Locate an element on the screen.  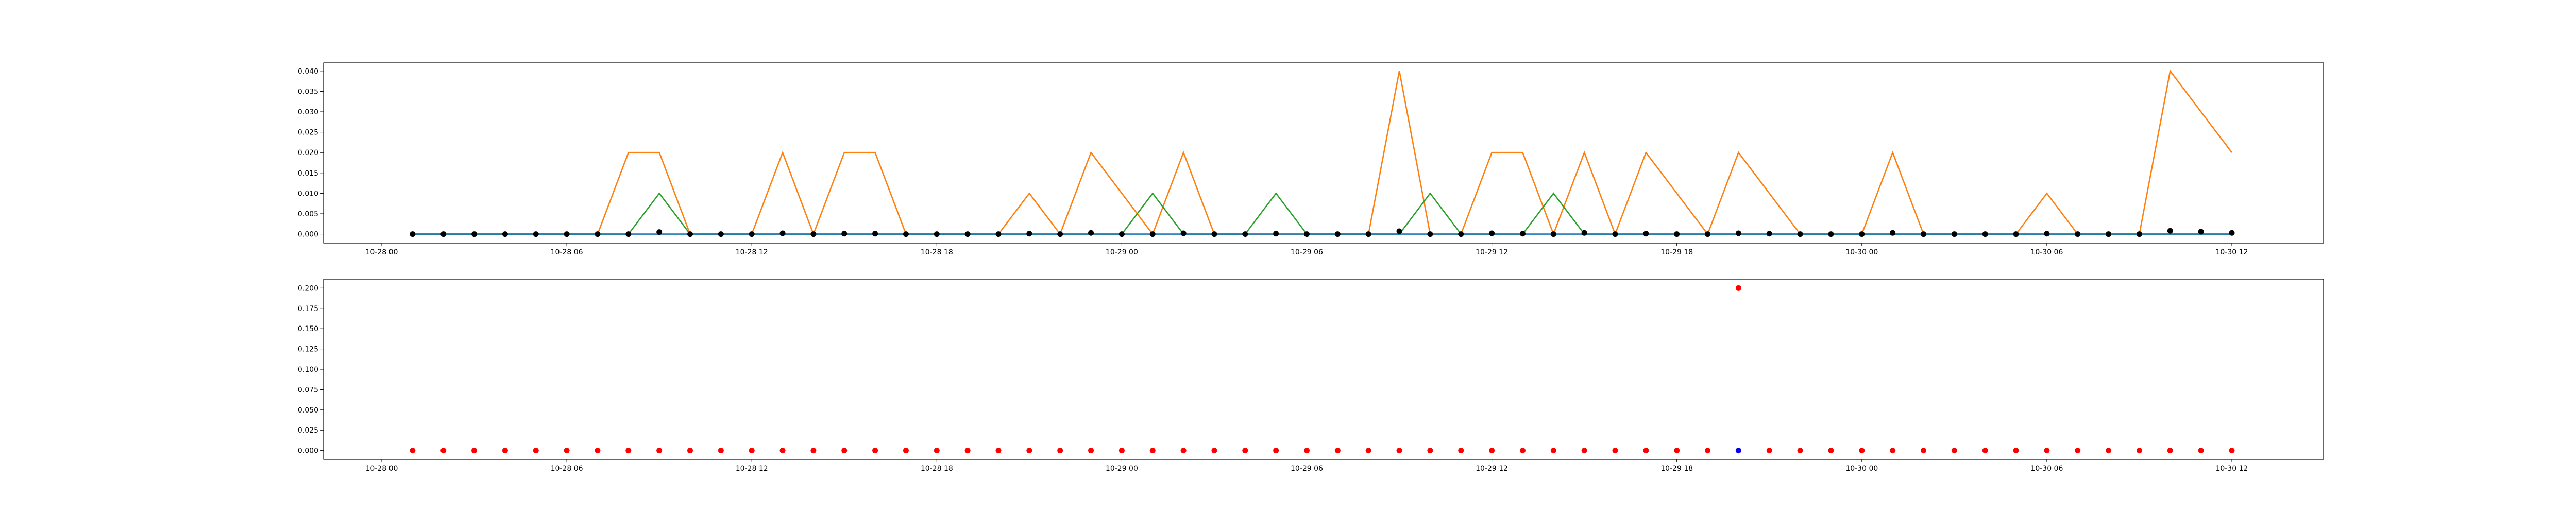
y-tick-label: 0.150 is located at coordinates (308, 329).